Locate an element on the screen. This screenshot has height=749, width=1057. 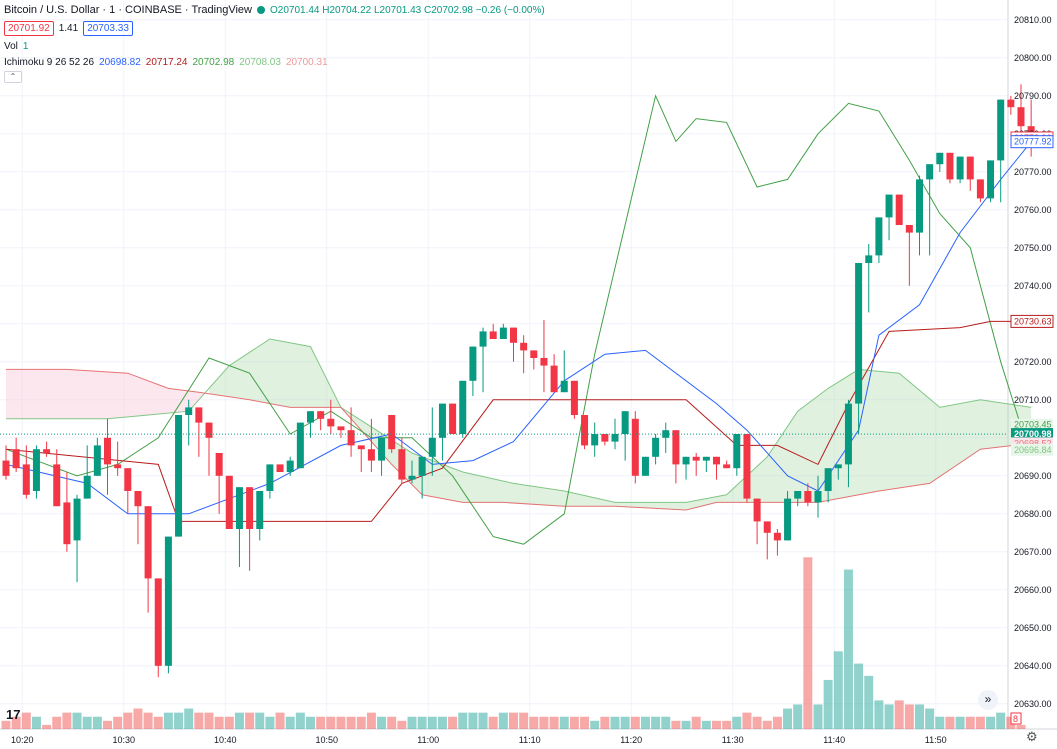
span-a-value: 20708.03 is located at coordinates (260, 62).